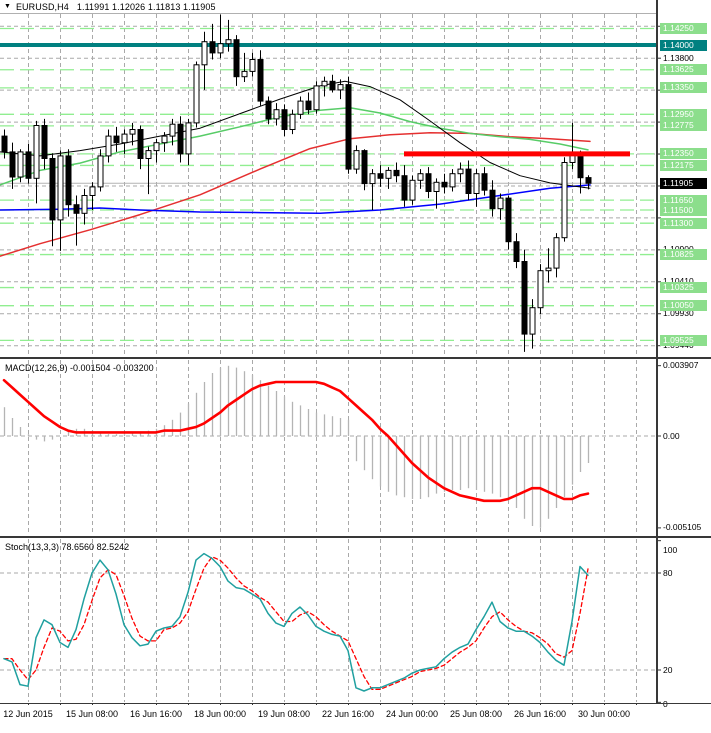 This screenshot has height=733, width=711. Describe the element at coordinates (146, 6) in the screenshot. I see `quote-ohlc-values: 1.11991 1.12026 1.11813 1.11905` at that location.